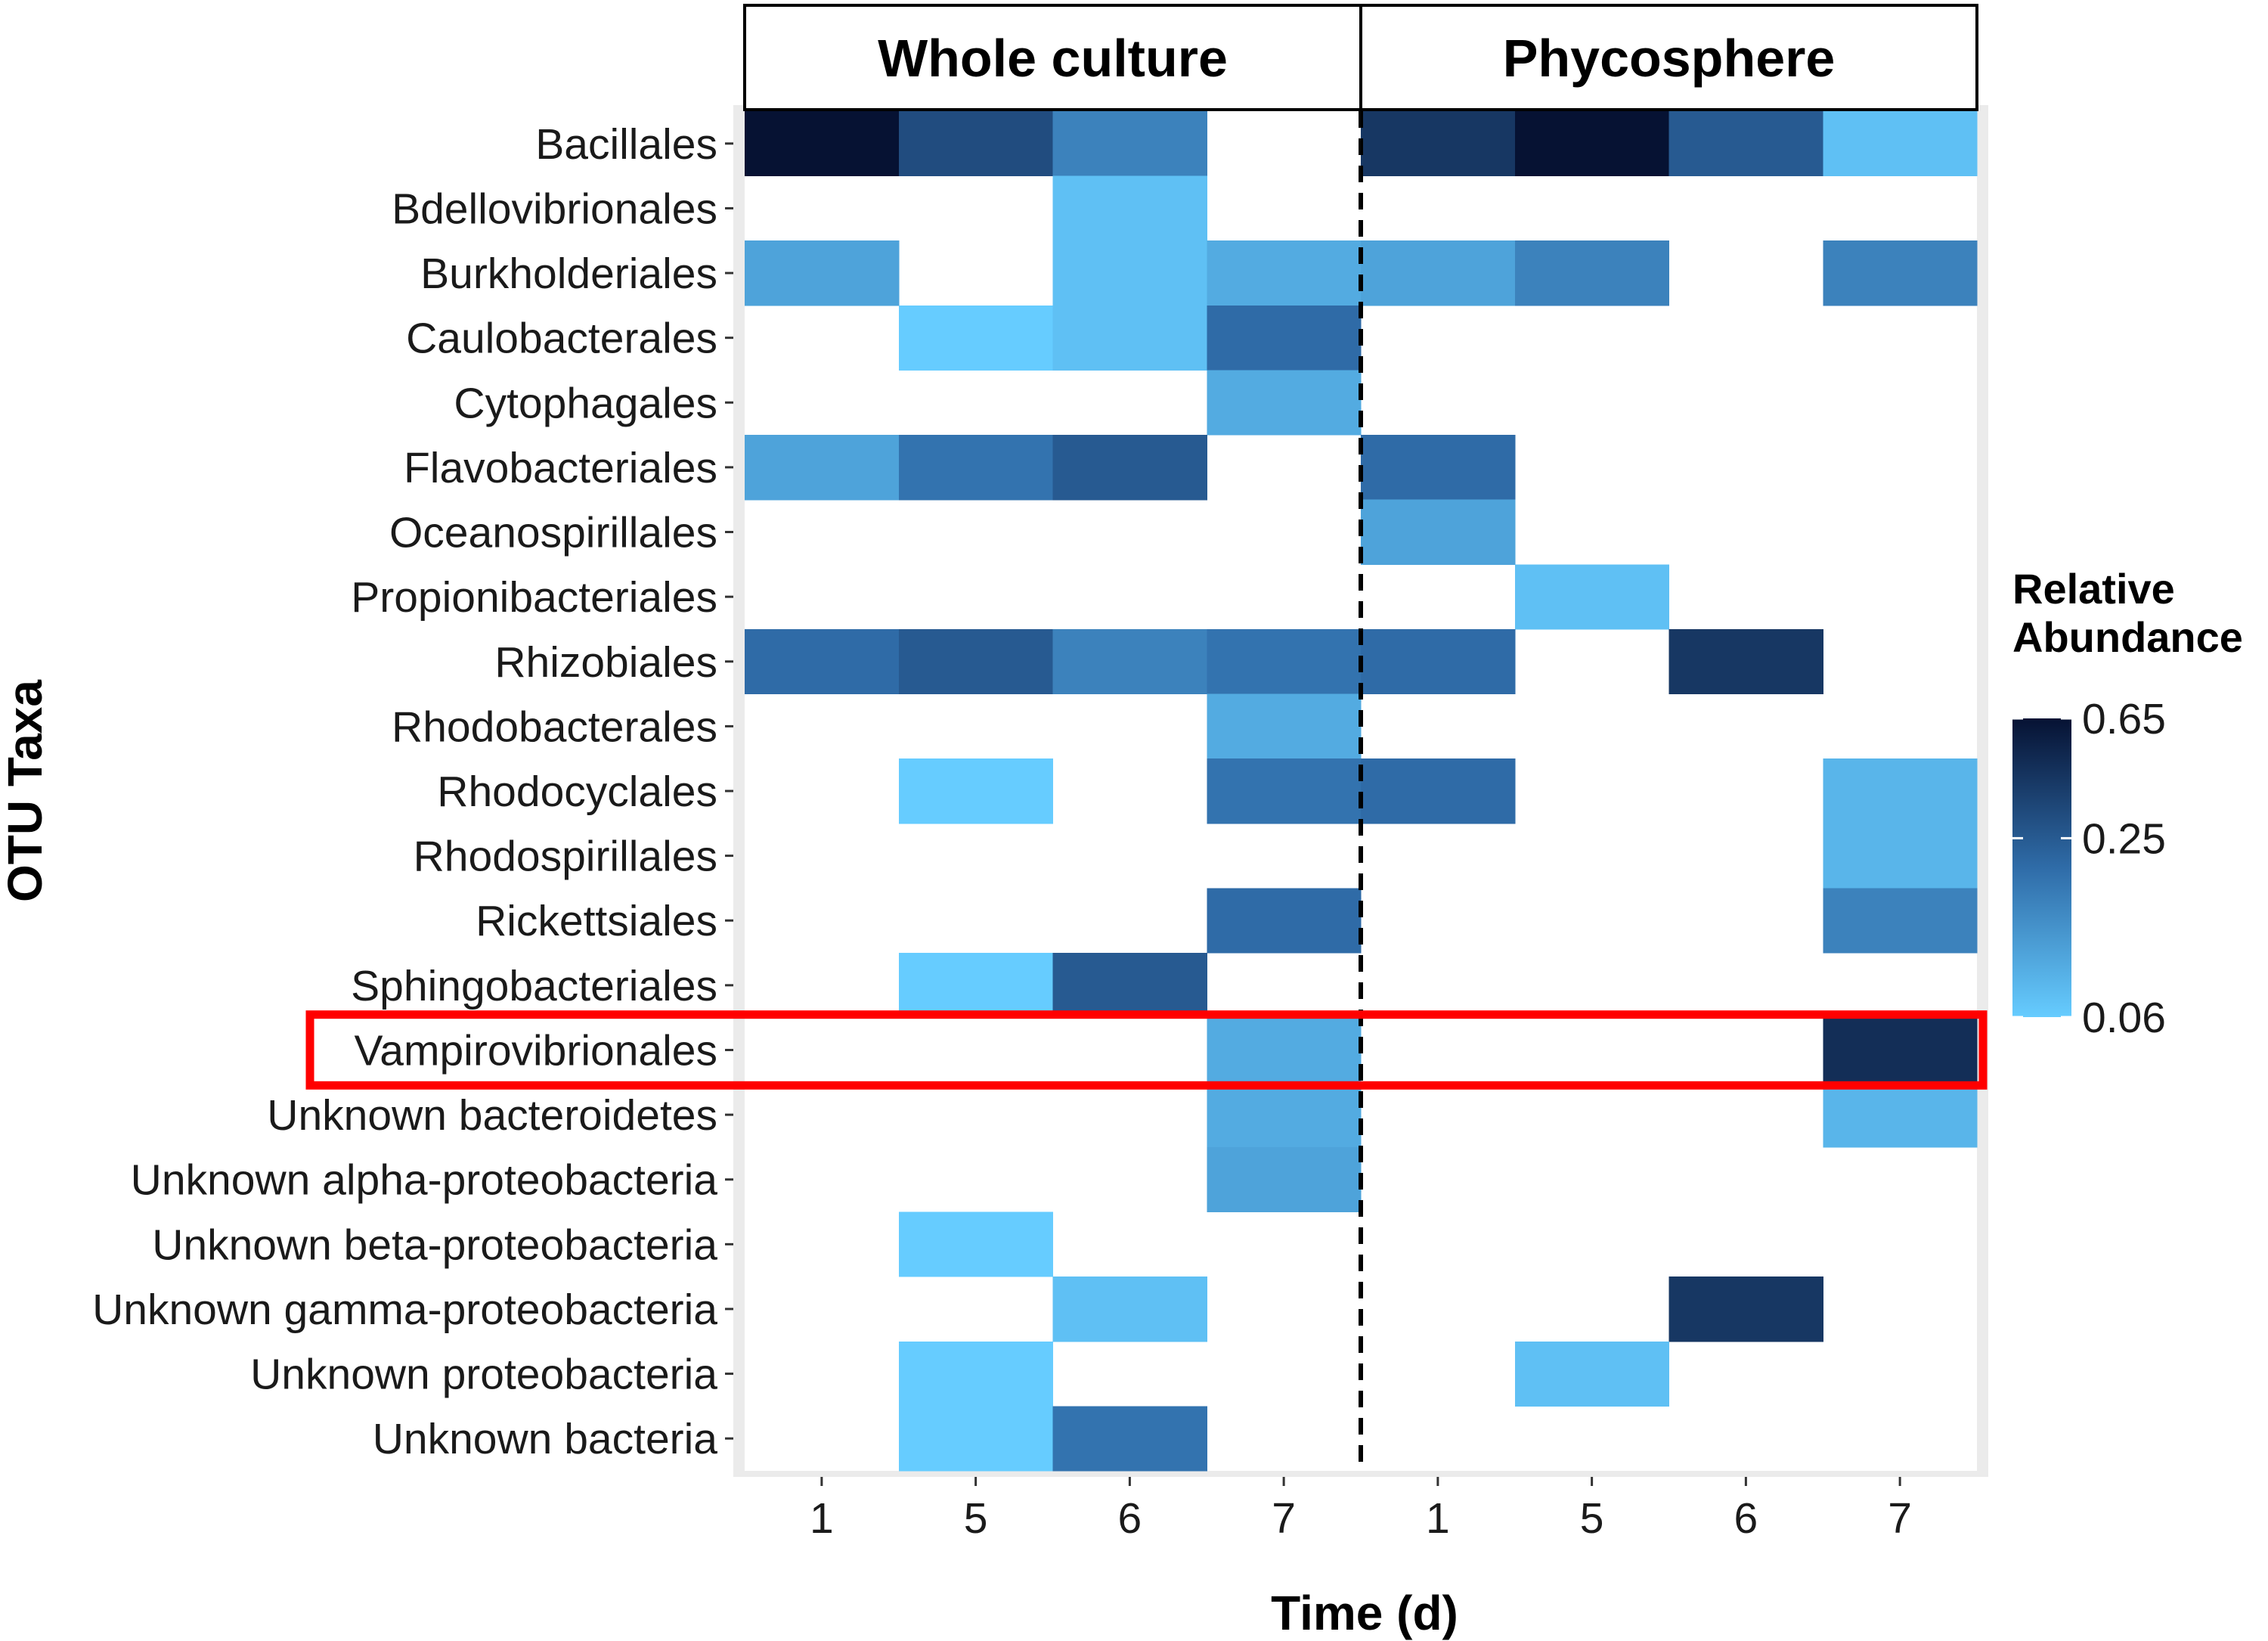 The width and height of the screenshot is (2268, 1641). Describe the element at coordinates (565, 857) in the screenshot. I see `y-tick-label: Rhodospirillales` at that location.